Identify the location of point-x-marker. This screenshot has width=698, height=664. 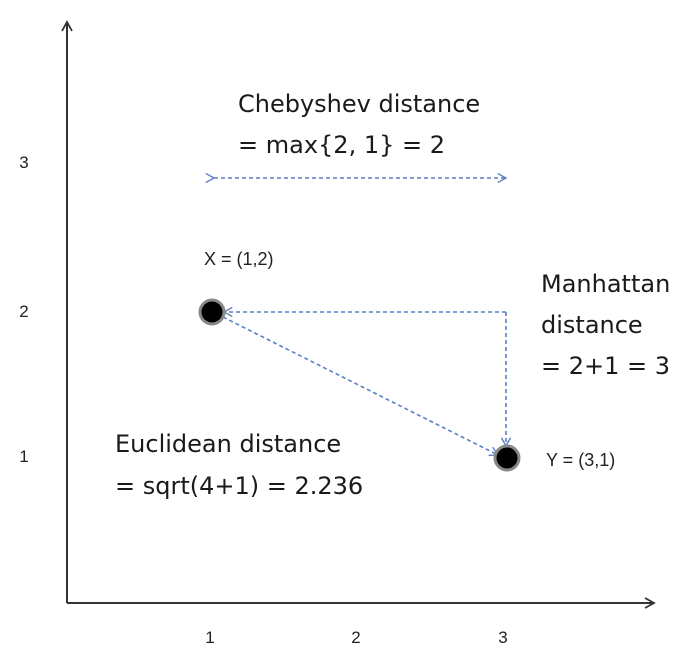
(212, 312).